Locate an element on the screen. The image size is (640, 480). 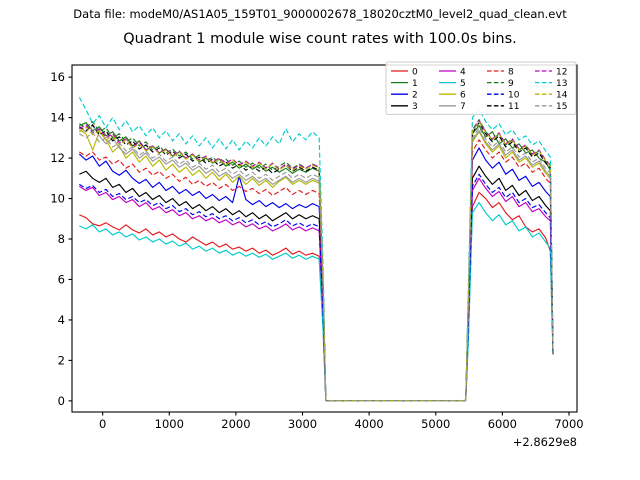
legend-frame is located at coordinates (481, 88).